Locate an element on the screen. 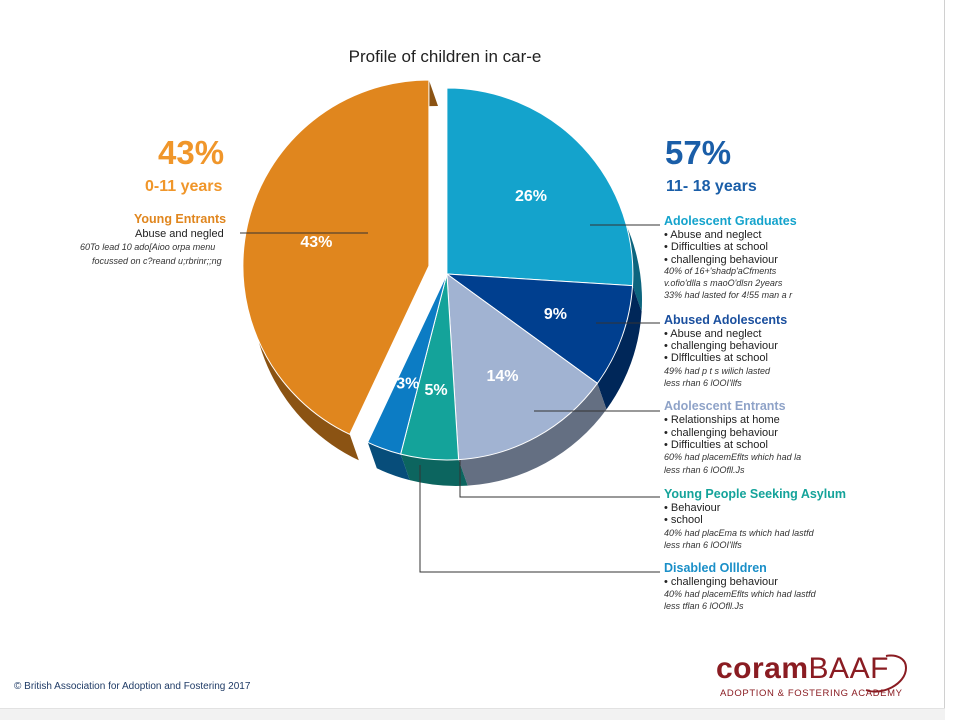 This screenshot has width=956, height=720. annotation-title-young-people-seeking-asylum: Young People Seeking Asylum is located at coordinates (755, 494).